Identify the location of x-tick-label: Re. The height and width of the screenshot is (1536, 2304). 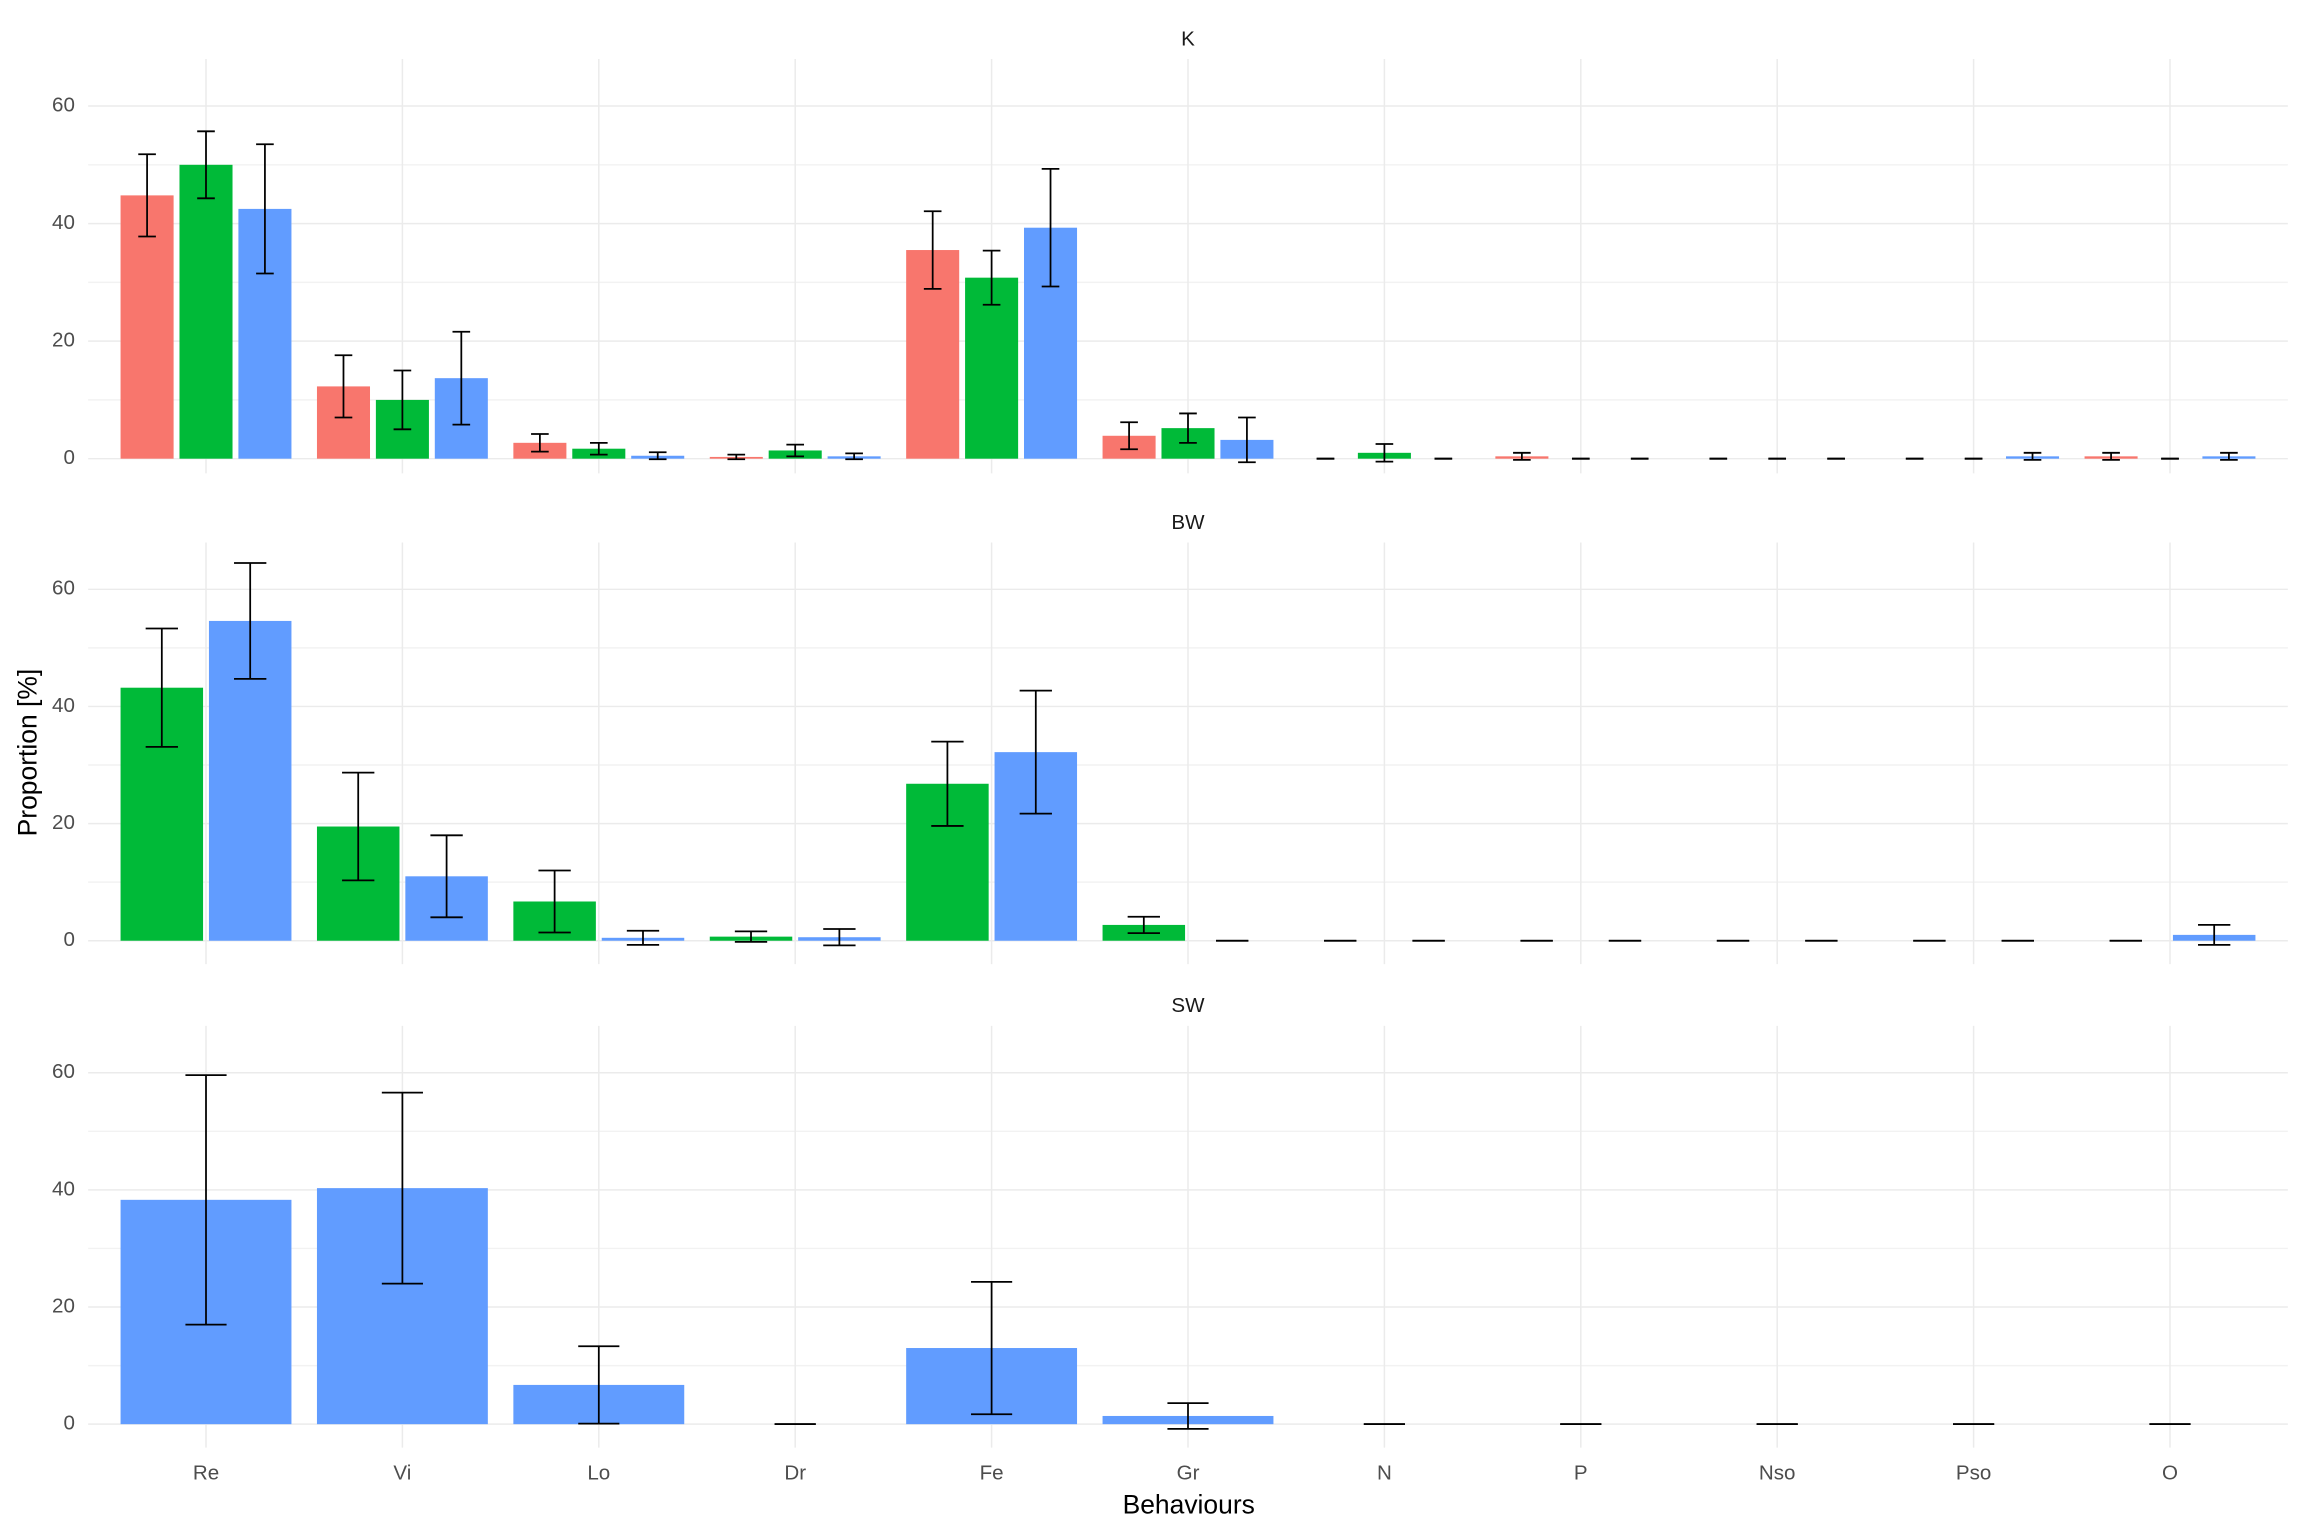
(206, 1472).